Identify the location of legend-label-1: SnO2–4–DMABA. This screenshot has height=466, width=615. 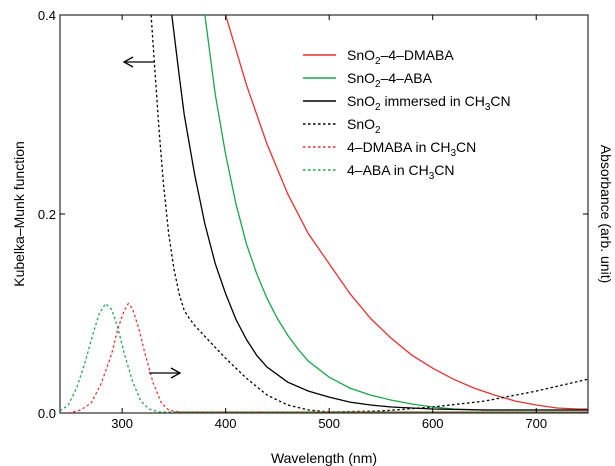
(400, 57).